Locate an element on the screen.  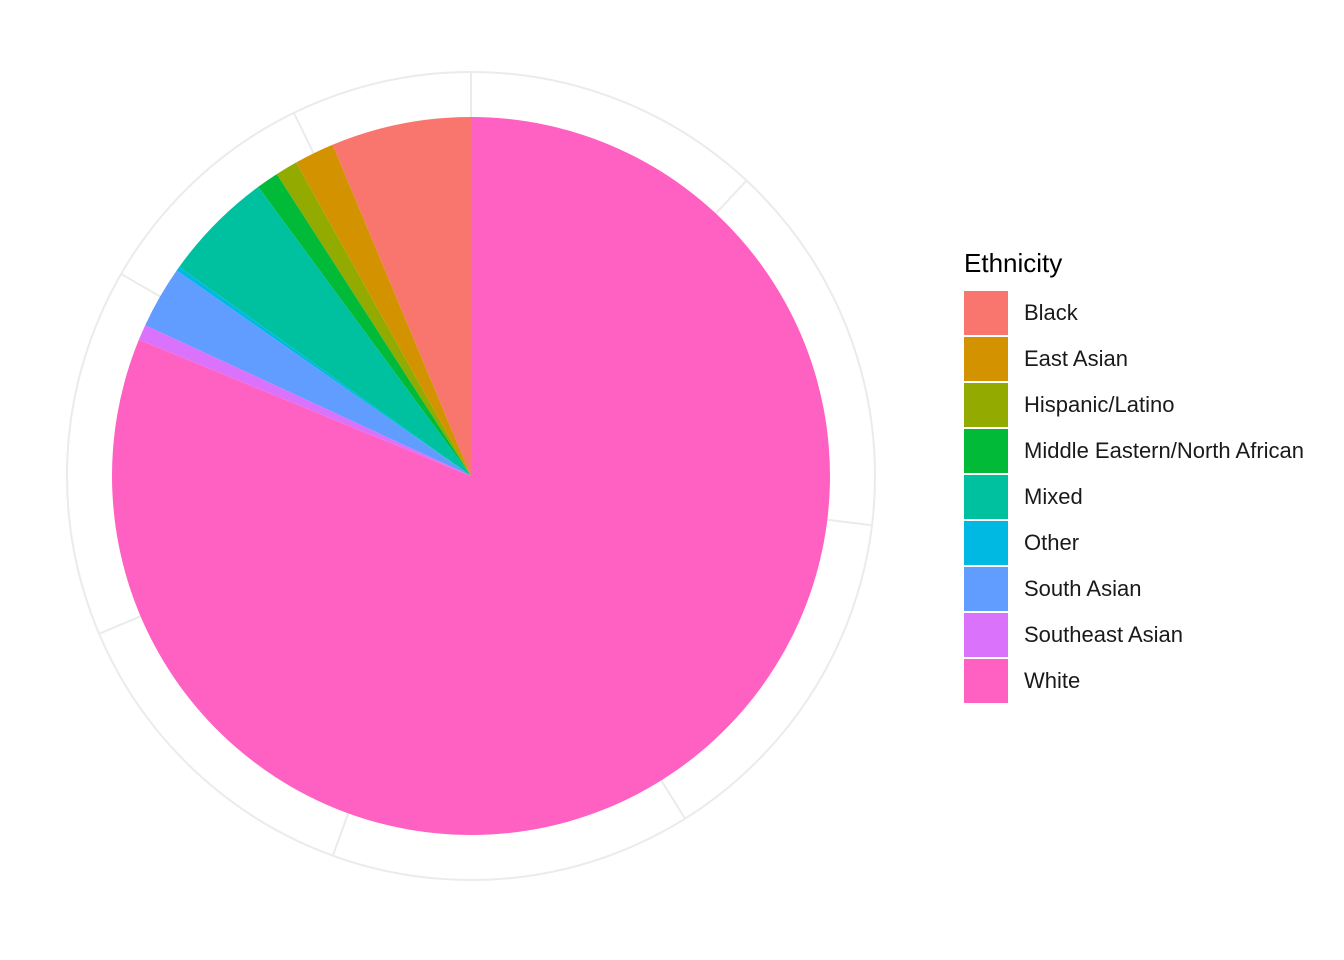
legend-item-southeast-asian: Southeast Asian is located at coordinates (1134, 635).